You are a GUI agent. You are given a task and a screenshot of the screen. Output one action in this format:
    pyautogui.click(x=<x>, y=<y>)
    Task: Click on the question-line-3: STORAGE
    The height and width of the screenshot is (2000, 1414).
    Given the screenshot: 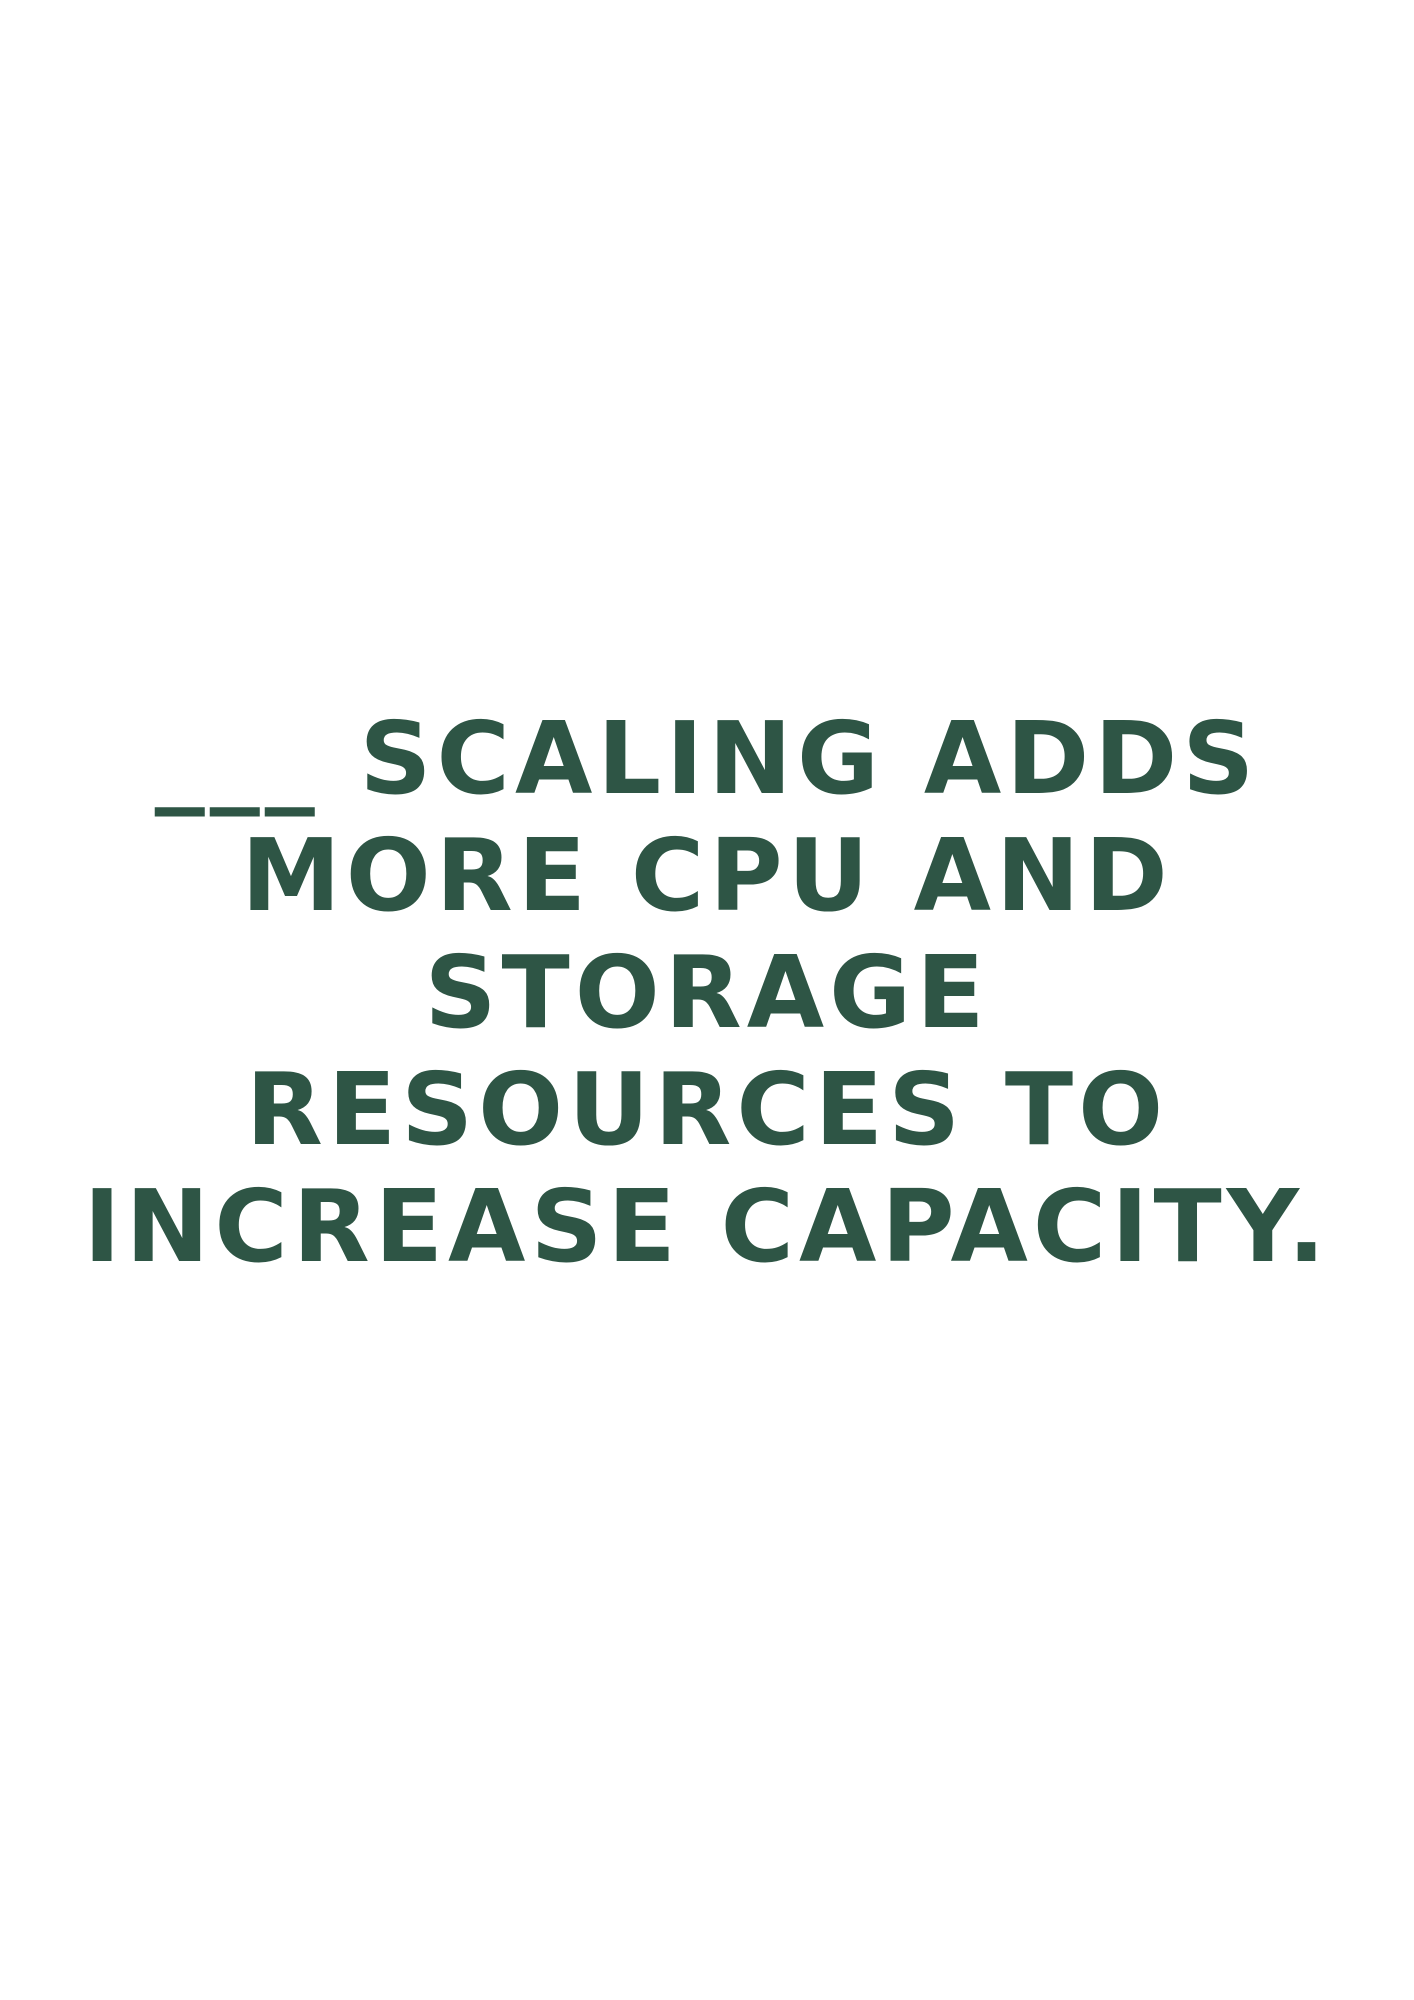 What is the action you would take?
    pyautogui.click(x=707, y=992)
    